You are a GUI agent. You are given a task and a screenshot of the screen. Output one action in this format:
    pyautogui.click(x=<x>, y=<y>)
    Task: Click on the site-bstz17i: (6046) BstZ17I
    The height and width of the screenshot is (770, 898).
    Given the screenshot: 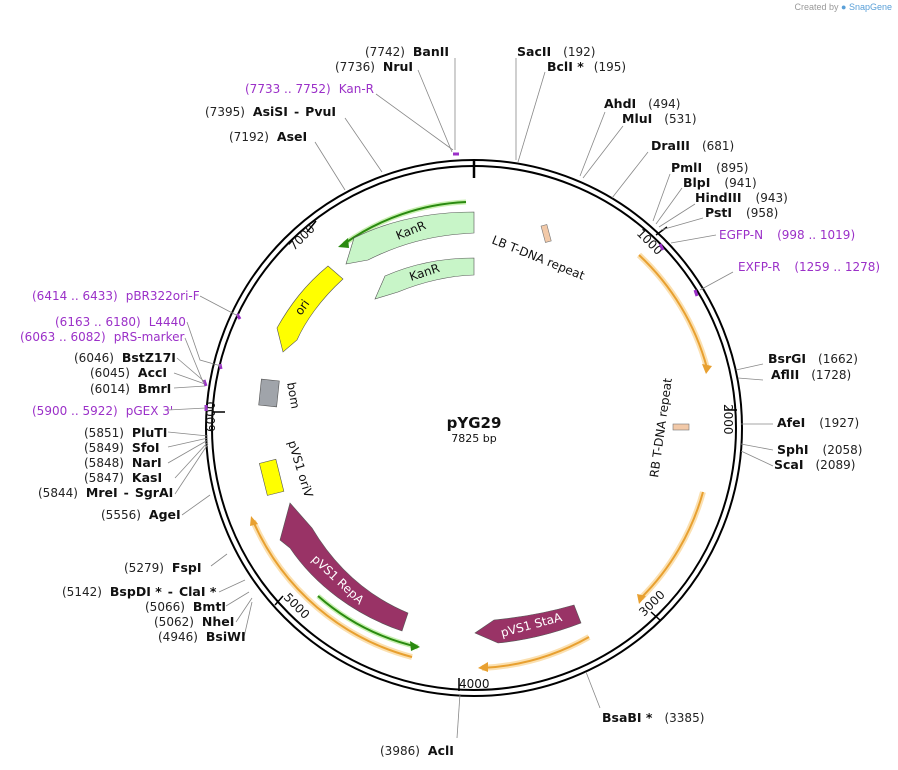 What is the action you would take?
    pyautogui.click(x=125, y=357)
    